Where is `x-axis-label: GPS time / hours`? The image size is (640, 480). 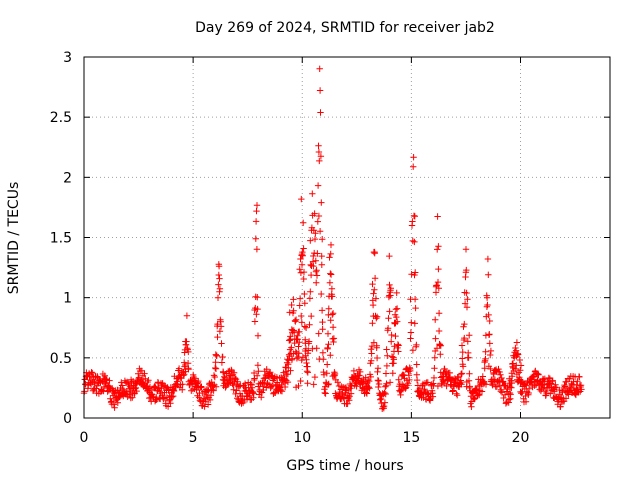 x-axis-label: GPS time / hours is located at coordinates (344, 466).